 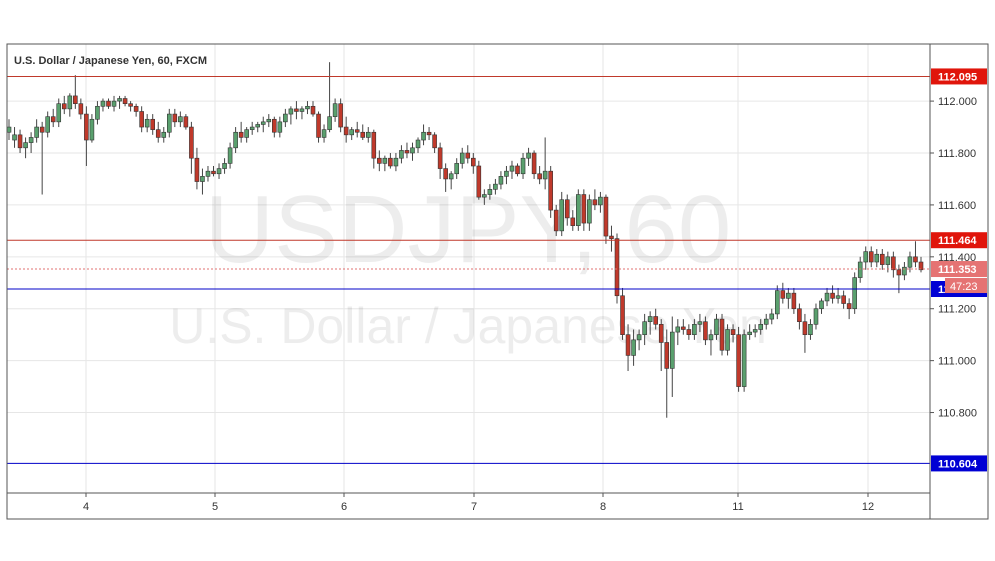 What do you see at coordinates (344, 507) in the screenshot?
I see `x-tick-label: 6` at bounding box center [344, 507].